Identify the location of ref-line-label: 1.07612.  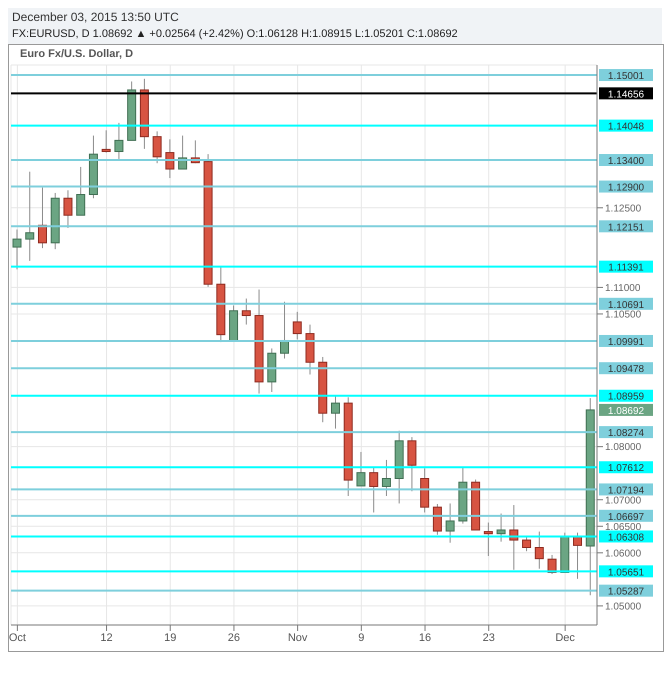
(626, 468).